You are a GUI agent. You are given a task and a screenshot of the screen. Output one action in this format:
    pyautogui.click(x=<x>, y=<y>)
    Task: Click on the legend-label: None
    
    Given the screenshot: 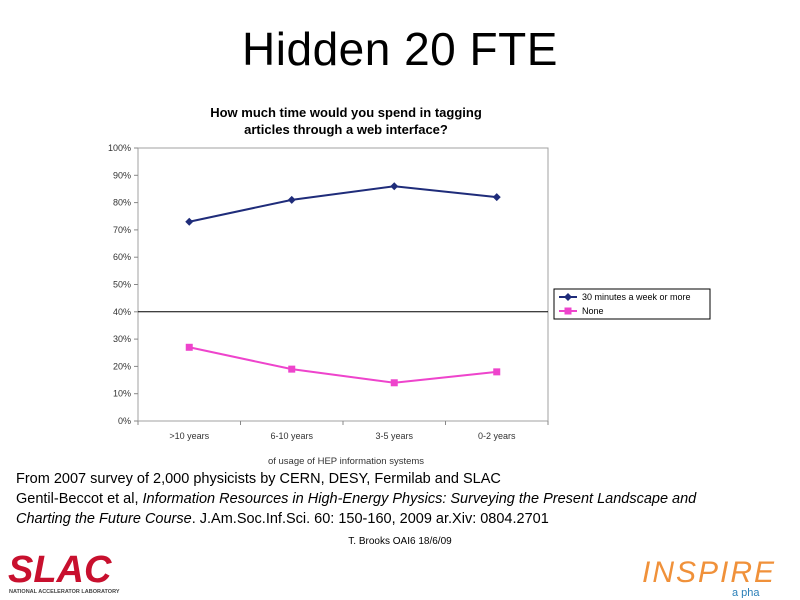 What is the action you would take?
    pyautogui.click(x=593, y=311)
    